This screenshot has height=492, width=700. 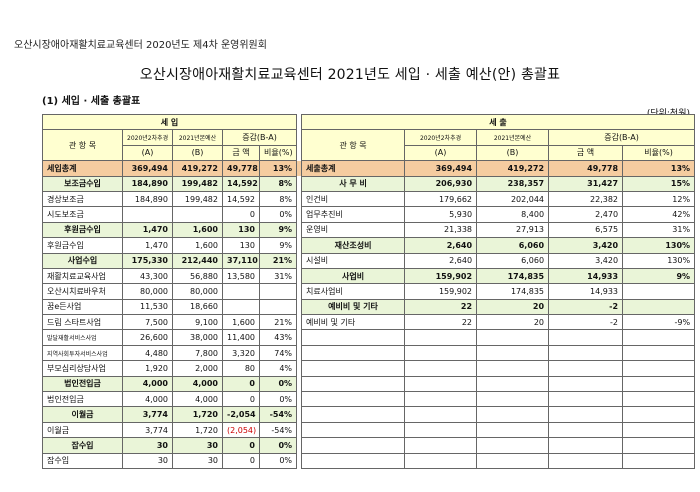 What do you see at coordinates (278, 230) in the screenshot?
I see `income-ratio-cell: 9%` at bounding box center [278, 230].